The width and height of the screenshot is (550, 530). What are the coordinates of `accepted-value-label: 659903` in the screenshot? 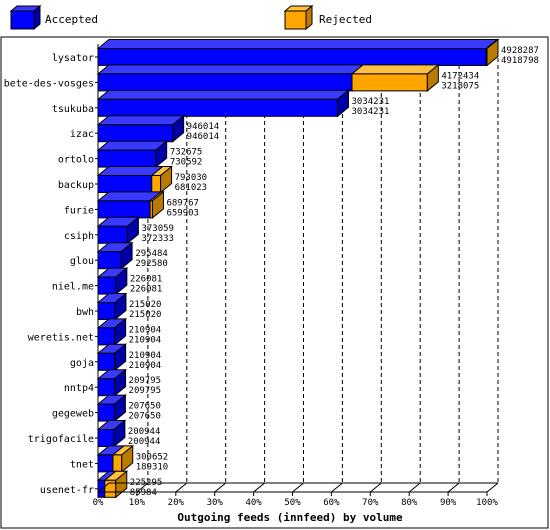 It's located at (182, 213).